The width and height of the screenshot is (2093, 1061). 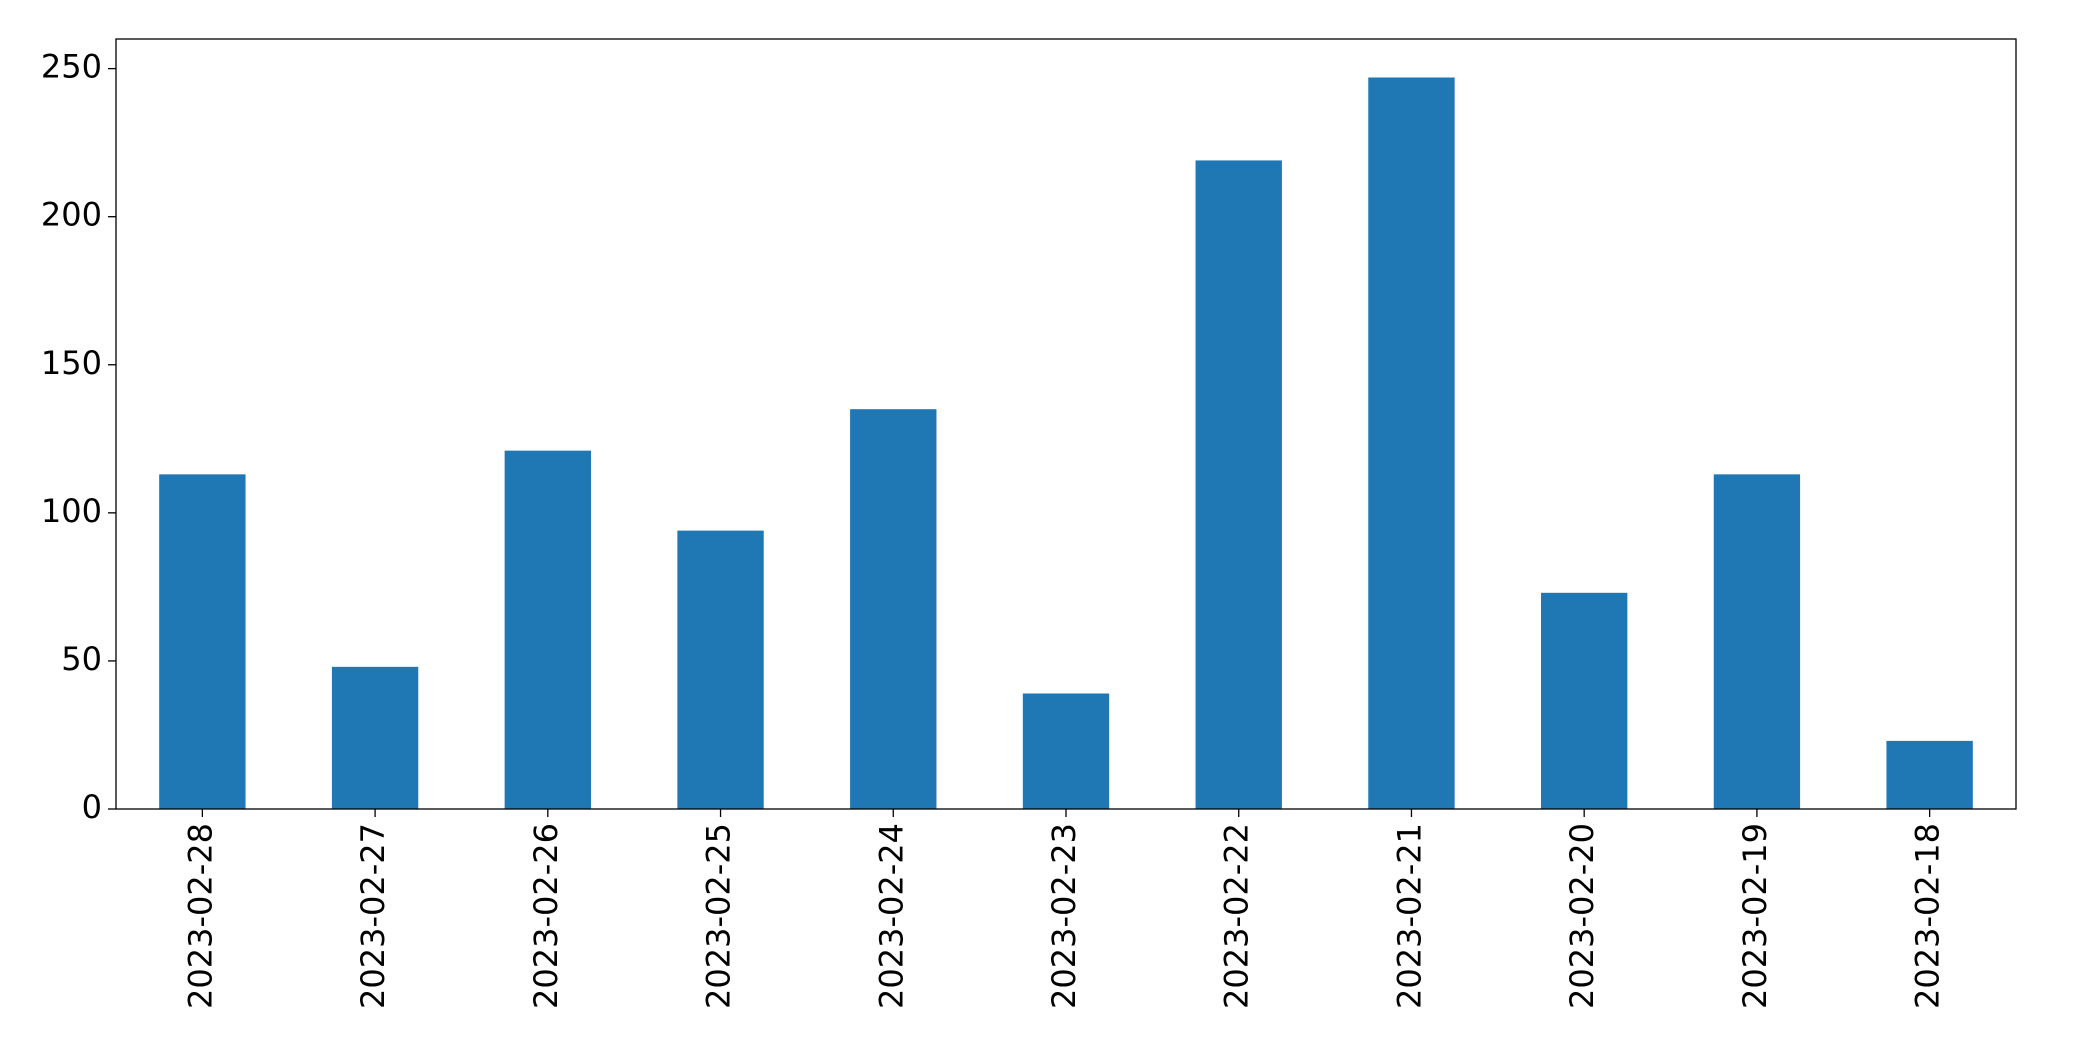 I want to click on y-tick-label: 150, so click(x=71, y=363).